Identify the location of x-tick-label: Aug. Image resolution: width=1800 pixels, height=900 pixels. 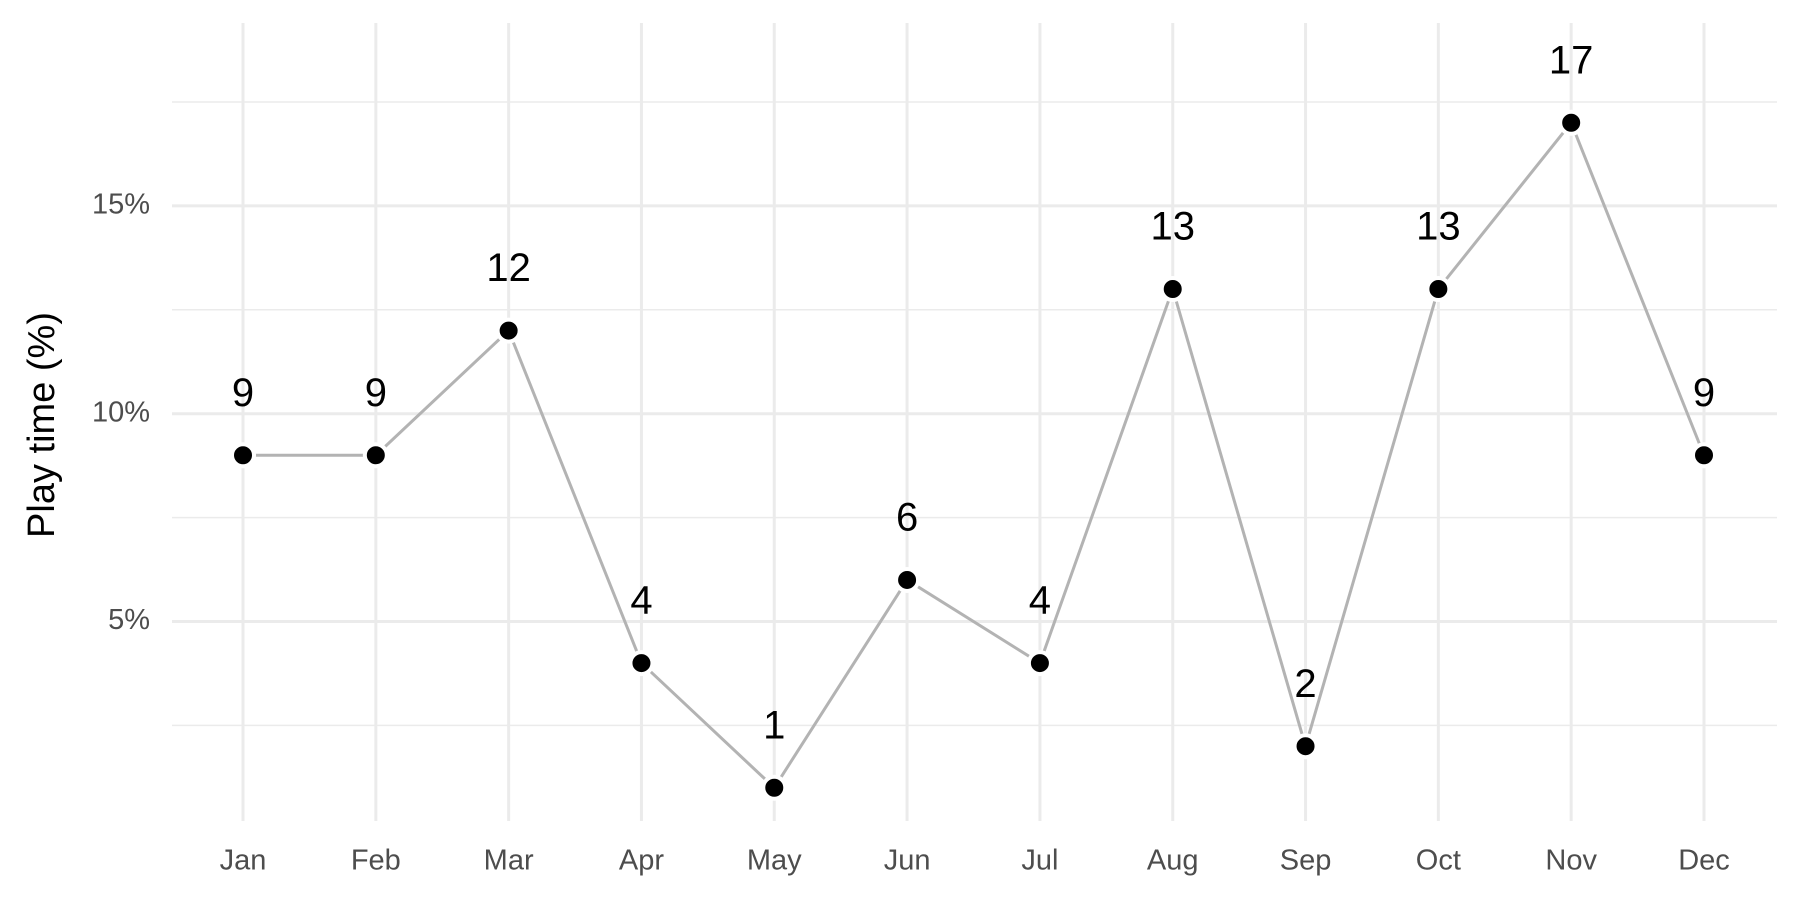
(1173, 861).